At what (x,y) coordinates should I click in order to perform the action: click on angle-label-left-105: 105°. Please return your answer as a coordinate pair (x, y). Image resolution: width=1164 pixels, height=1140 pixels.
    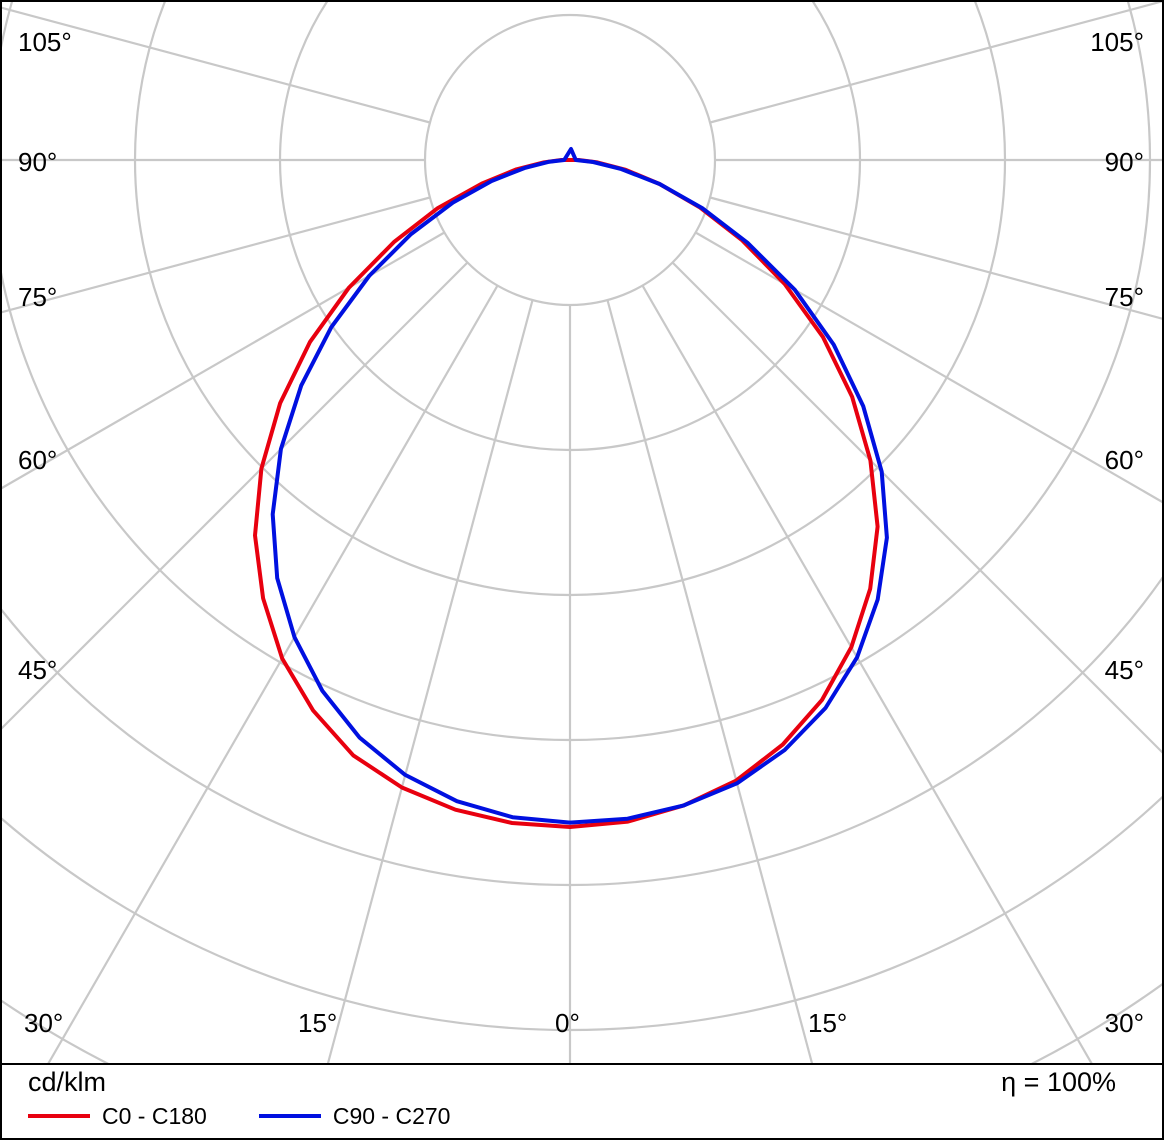
    Looking at the image, I should click on (45, 42).